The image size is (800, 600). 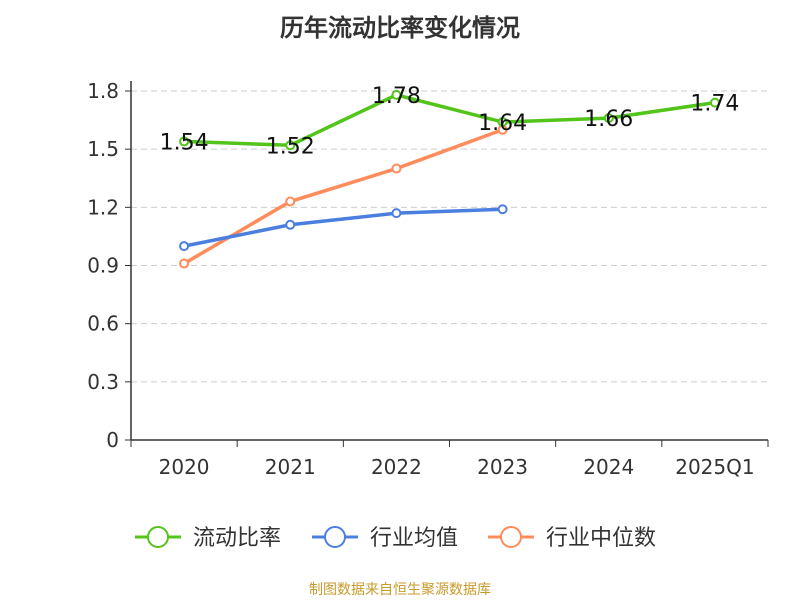 I want to click on y-tick-label: 0.9, so click(x=103, y=266).